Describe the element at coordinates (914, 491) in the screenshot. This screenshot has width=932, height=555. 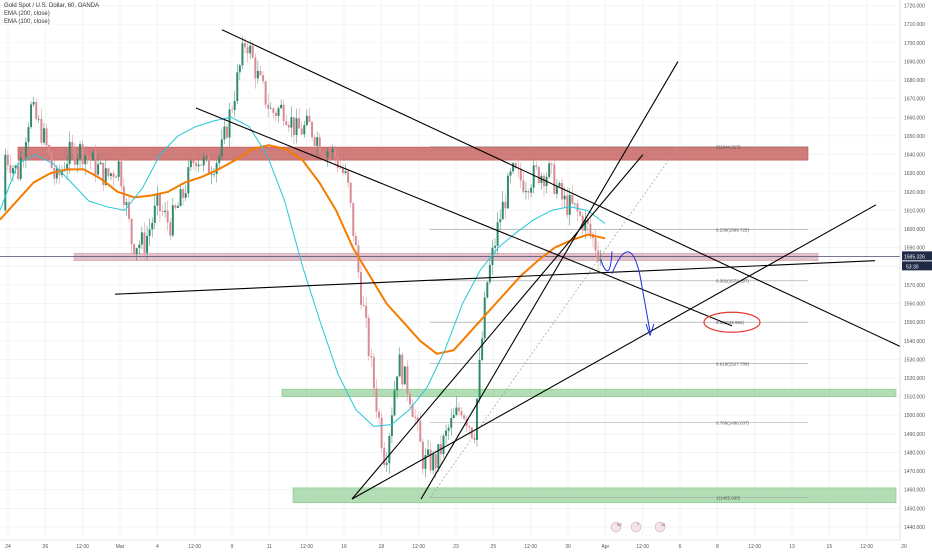
I see `y-tick-label: 1460.000` at that location.